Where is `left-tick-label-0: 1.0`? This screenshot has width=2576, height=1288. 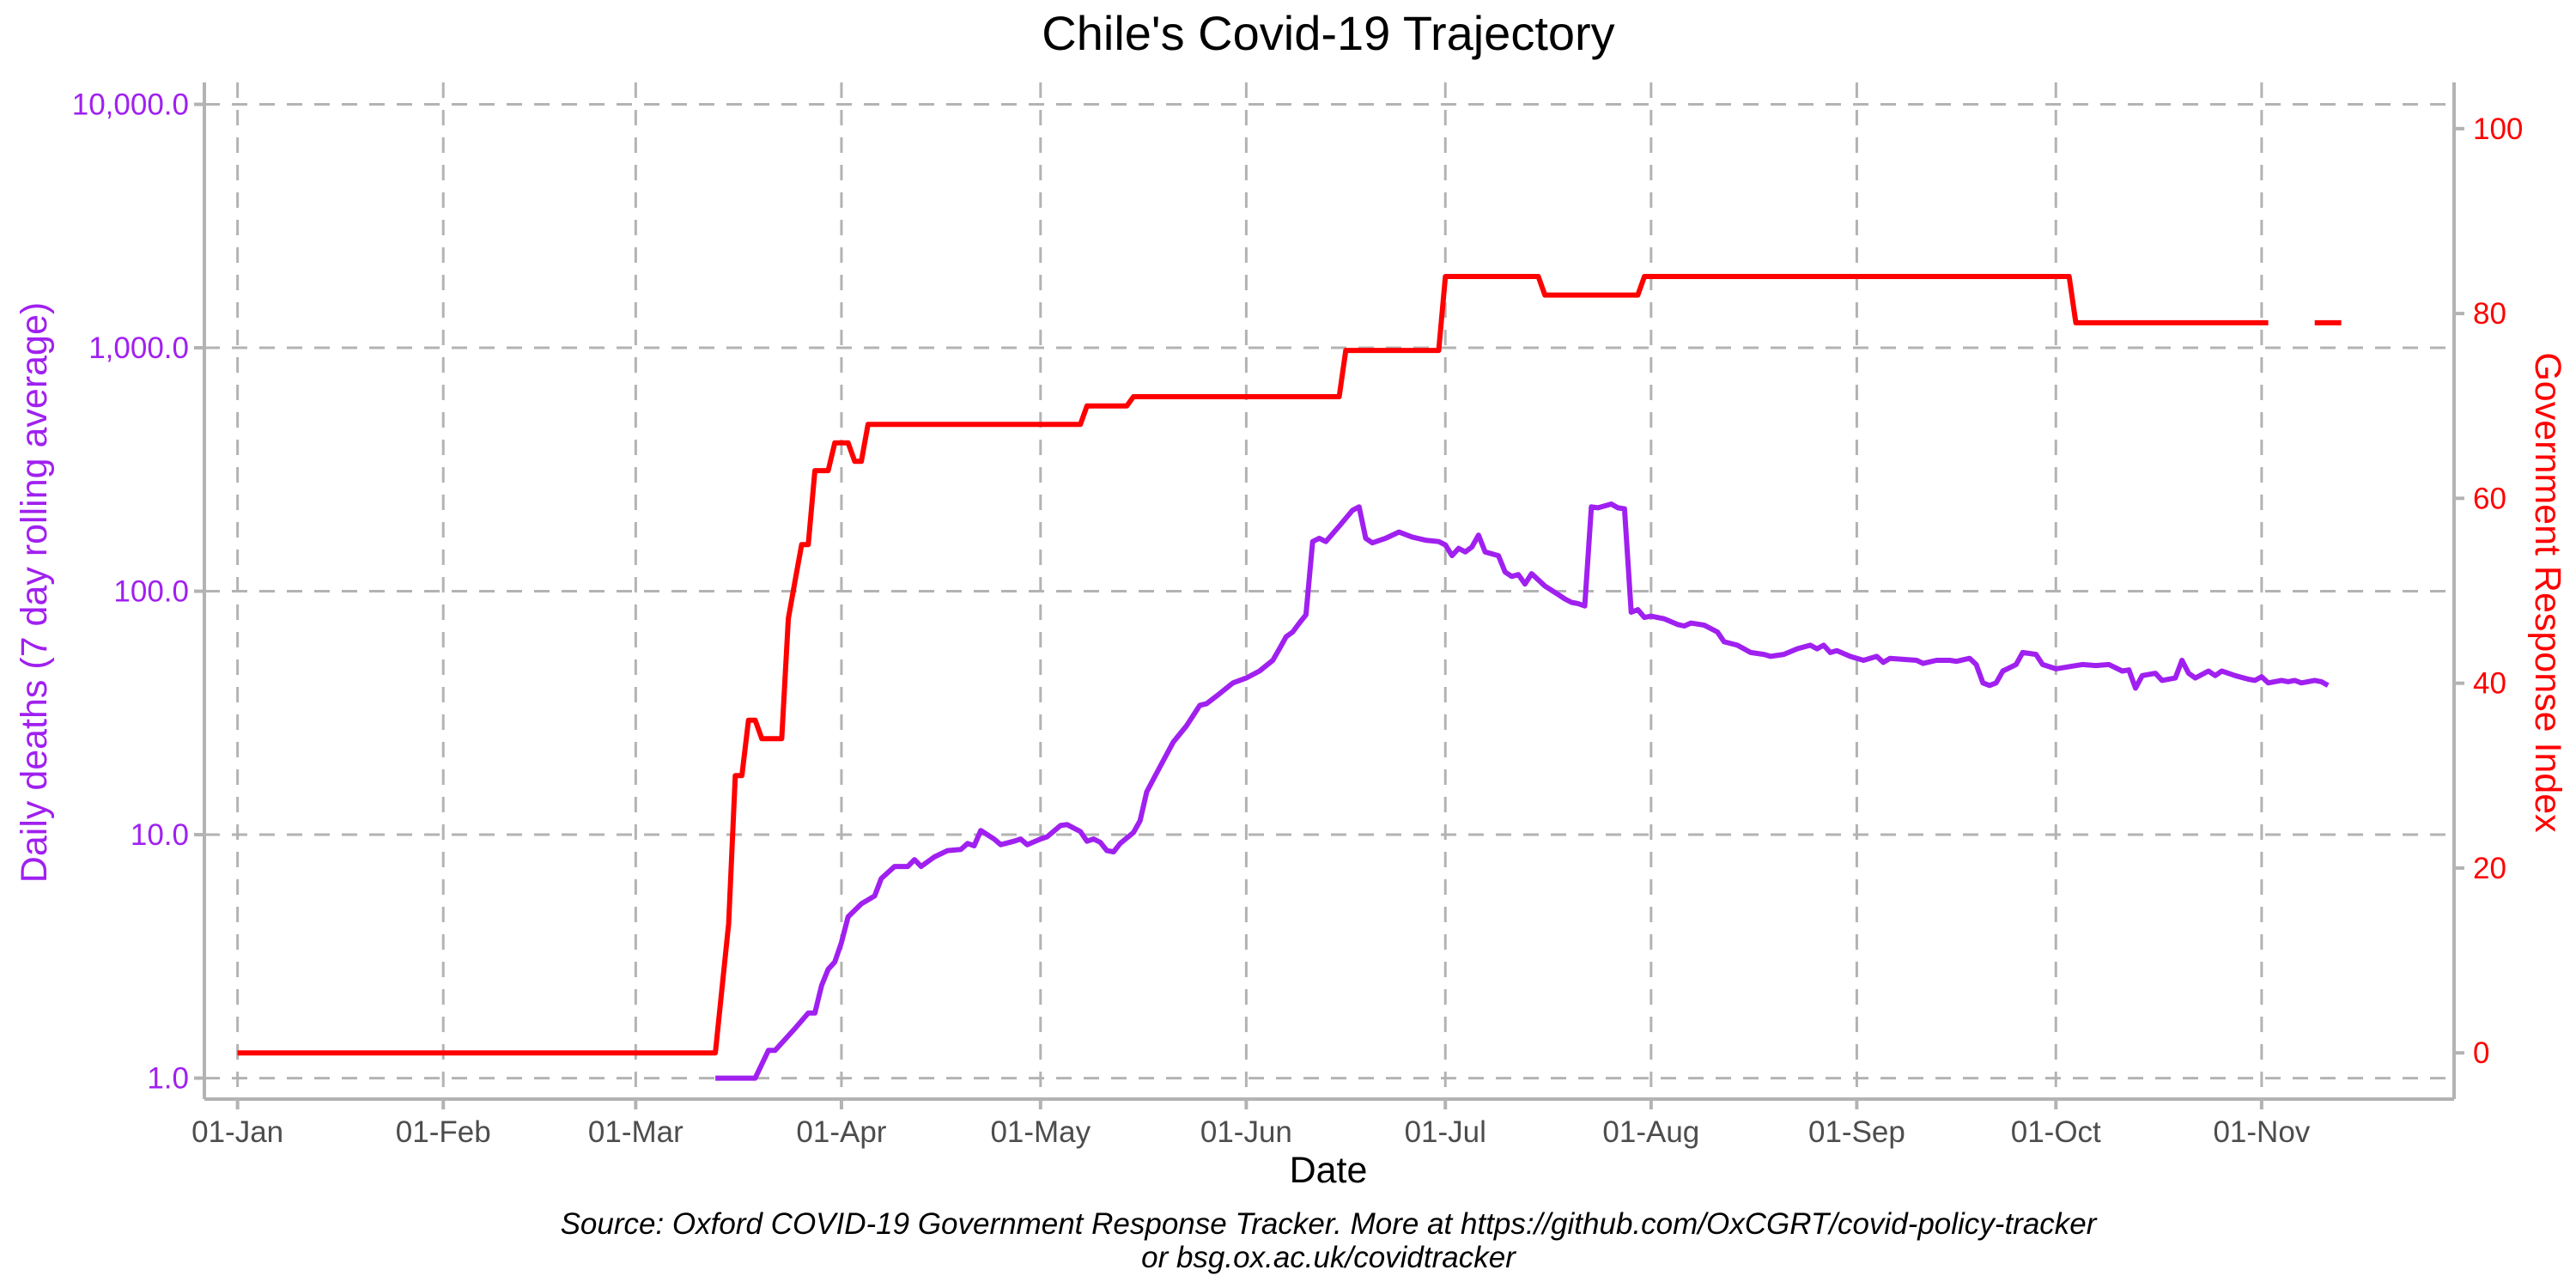 left-tick-label-0: 1.0 is located at coordinates (168, 1079).